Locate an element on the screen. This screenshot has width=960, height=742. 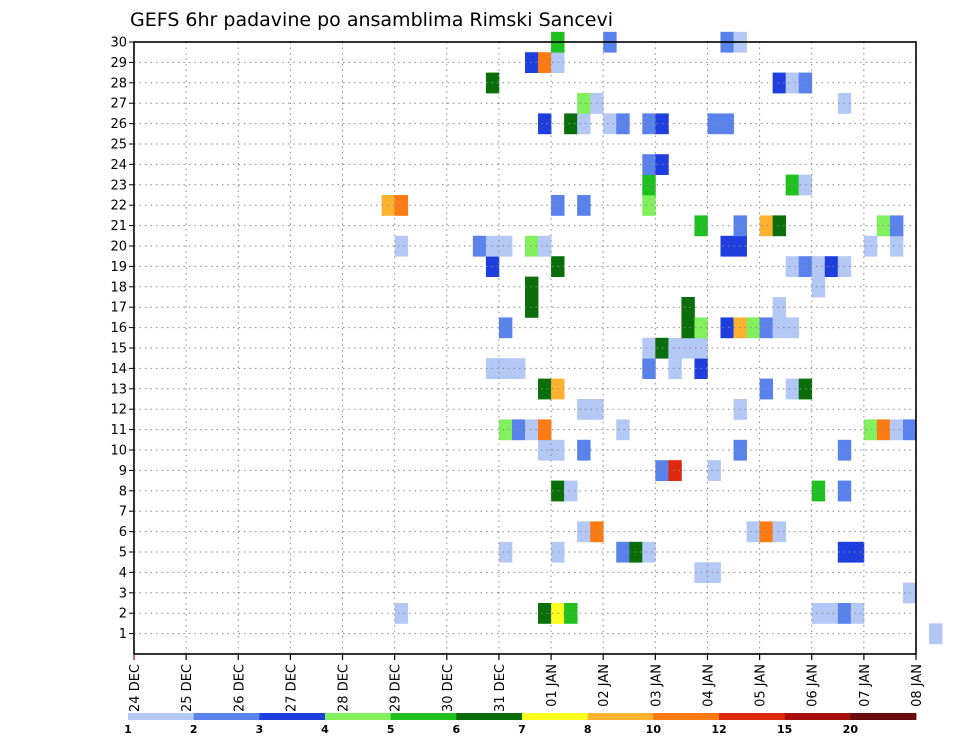
y-tick-label: 19 is located at coordinates (118, 267).